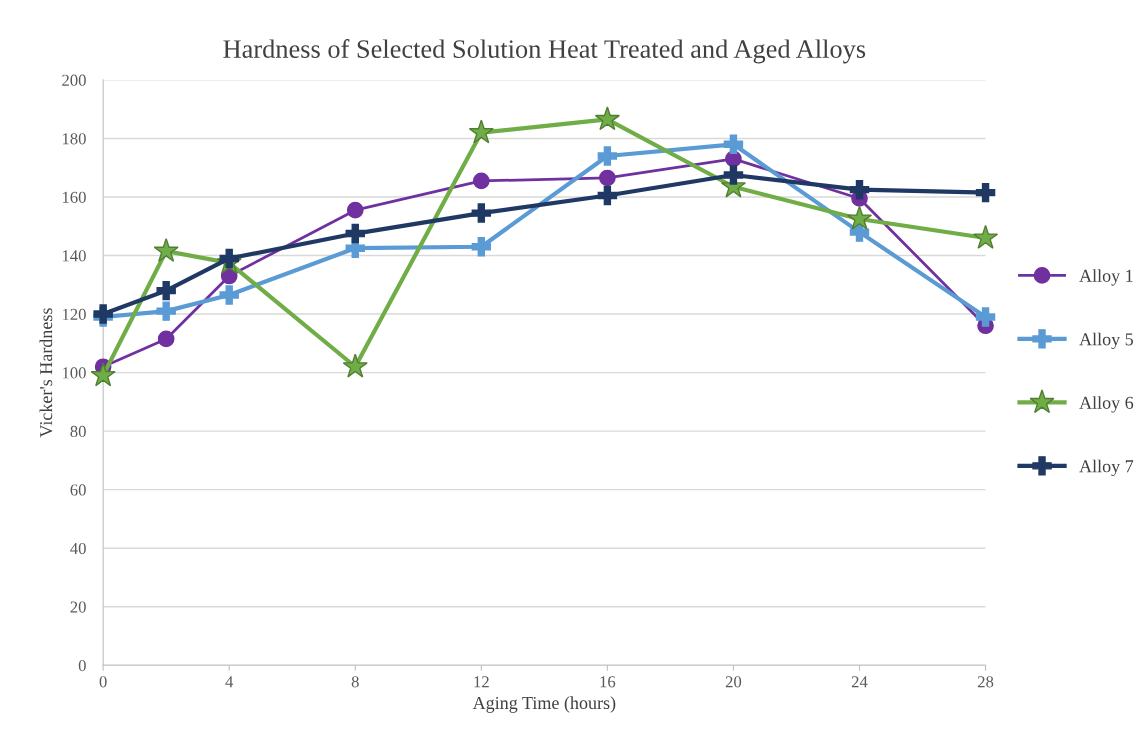  Describe the element at coordinates (733, 682) in the screenshot. I see `x-tick-label: 20` at that location.